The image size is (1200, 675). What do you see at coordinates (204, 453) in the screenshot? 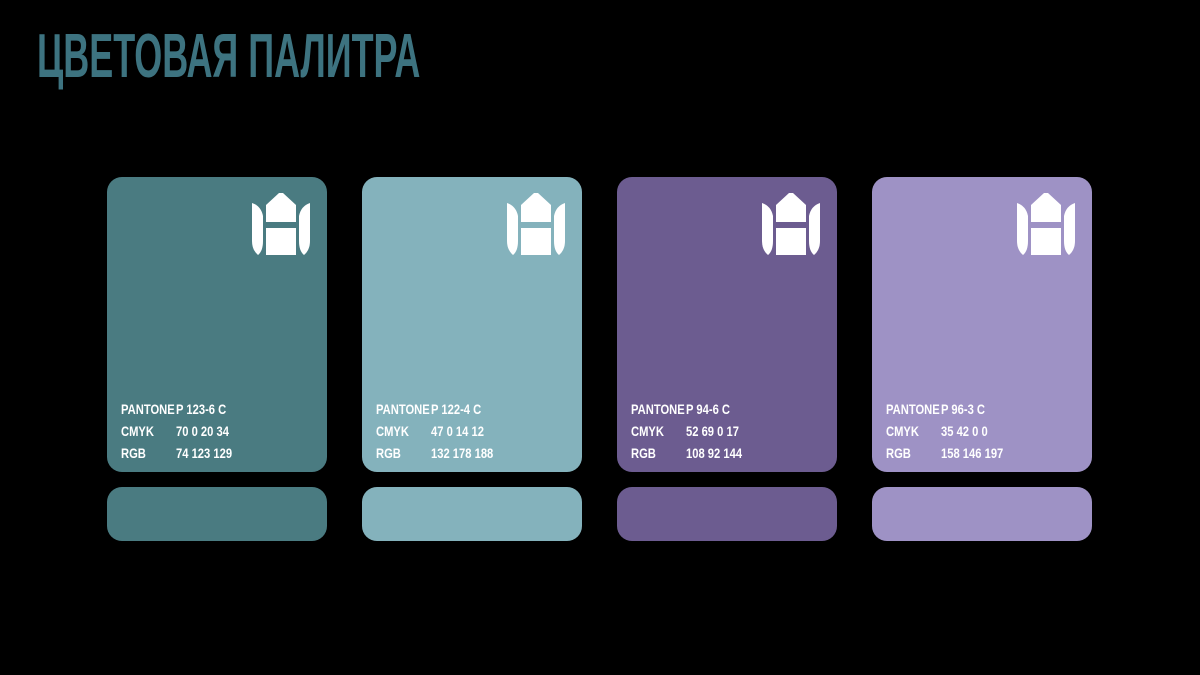
I see `rgb-value: 74 123 129` at bounding box center [204, 453].